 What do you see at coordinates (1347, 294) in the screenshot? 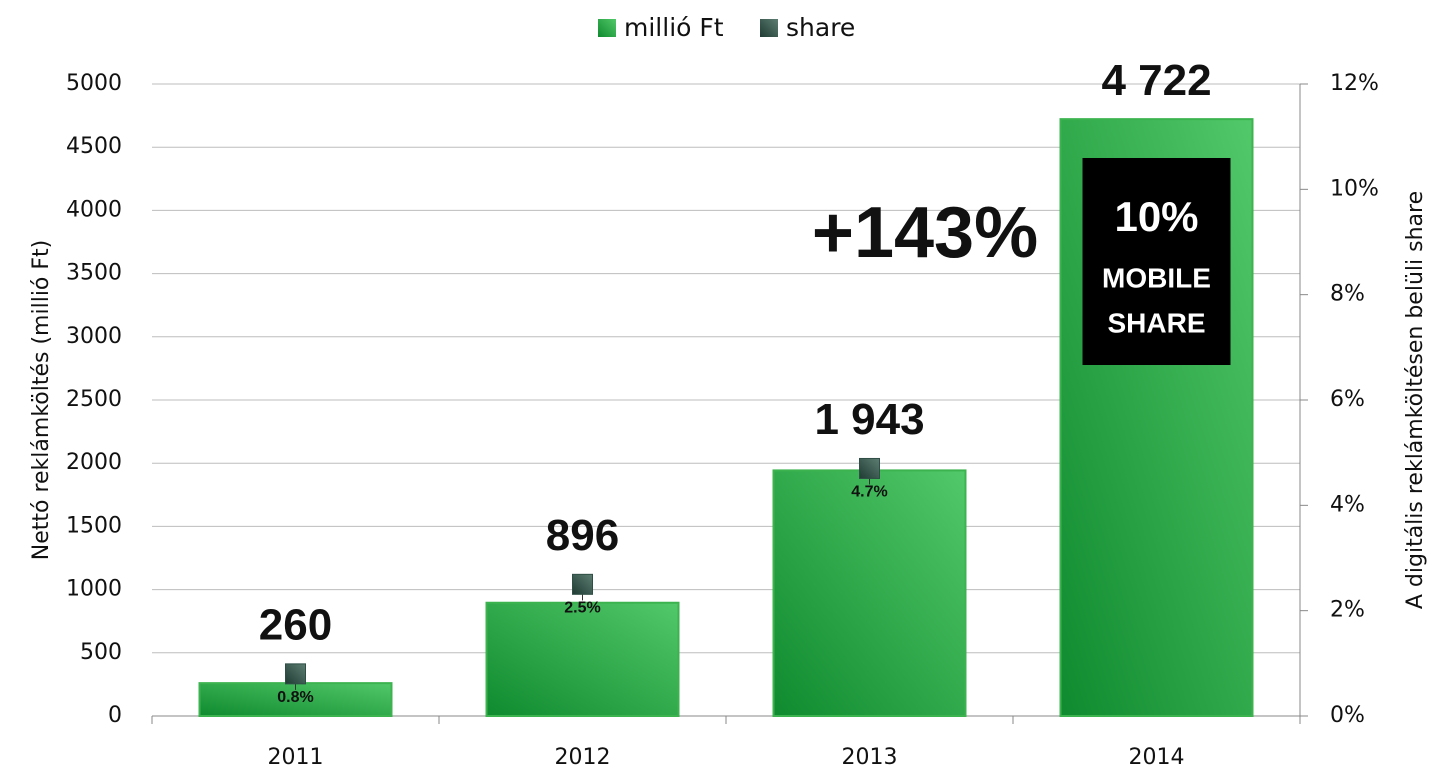
I see `y2-tick-label: 8%` at bounding box center [1347, 294].